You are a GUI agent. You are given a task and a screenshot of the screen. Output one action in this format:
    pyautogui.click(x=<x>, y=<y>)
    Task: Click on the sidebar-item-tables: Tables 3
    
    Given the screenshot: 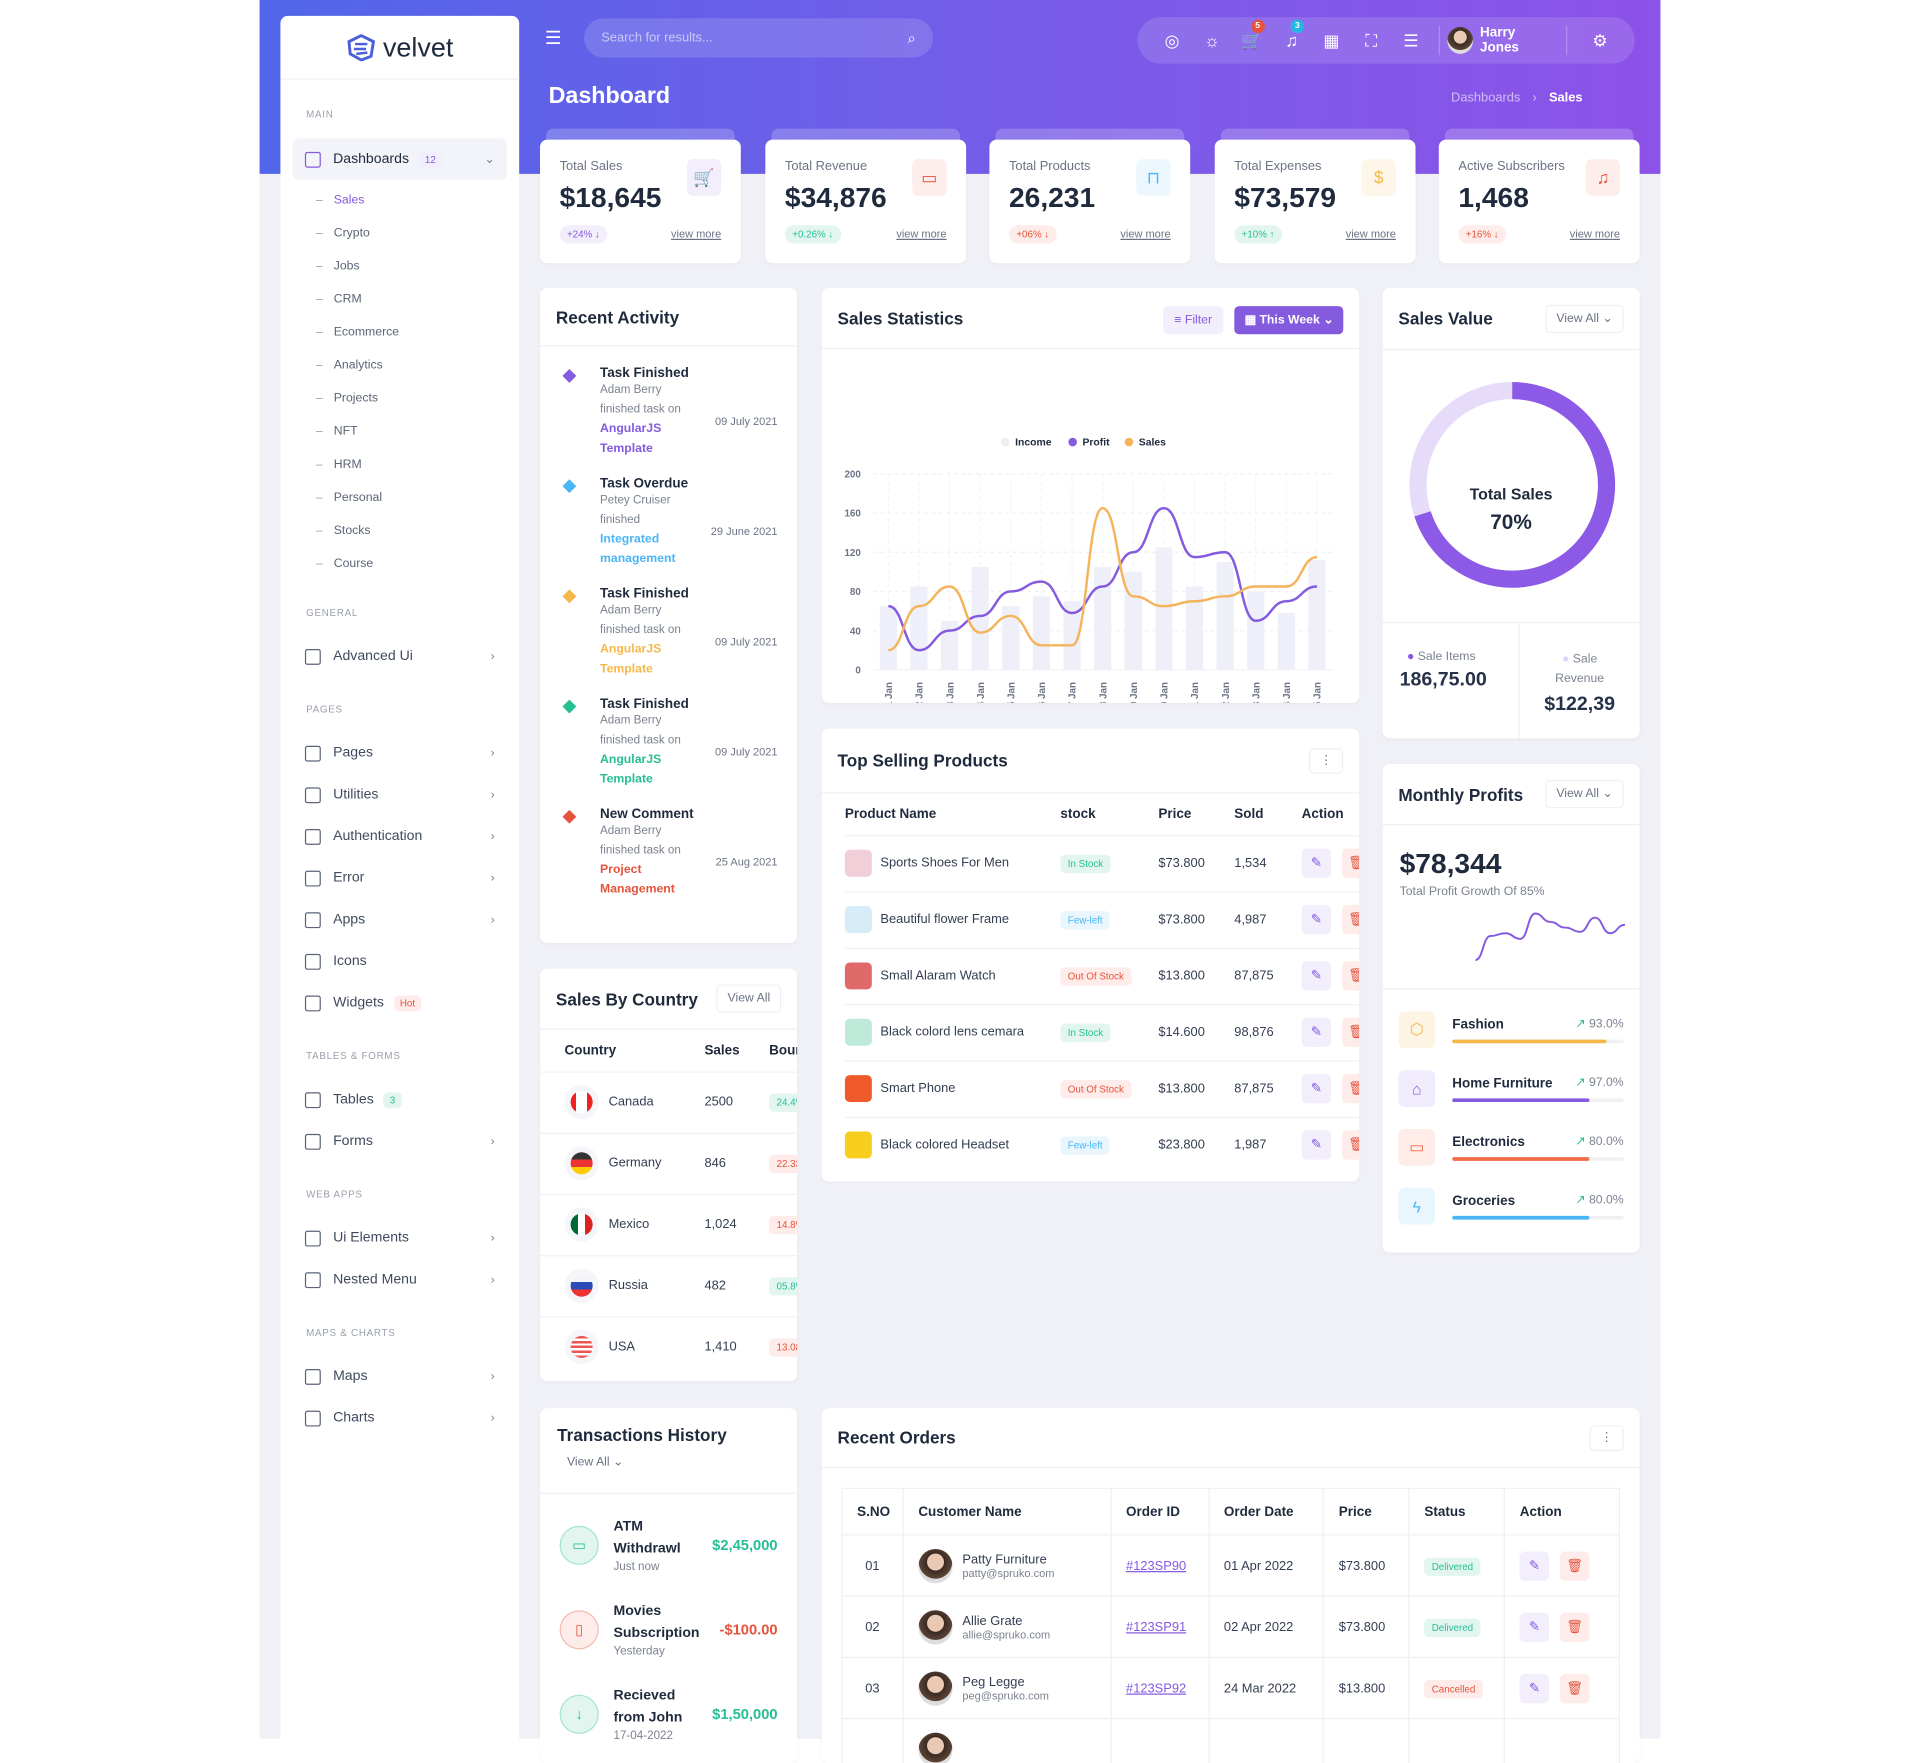 What is the action you would take?
    pyautogui.click(x=400, y=1100)
    